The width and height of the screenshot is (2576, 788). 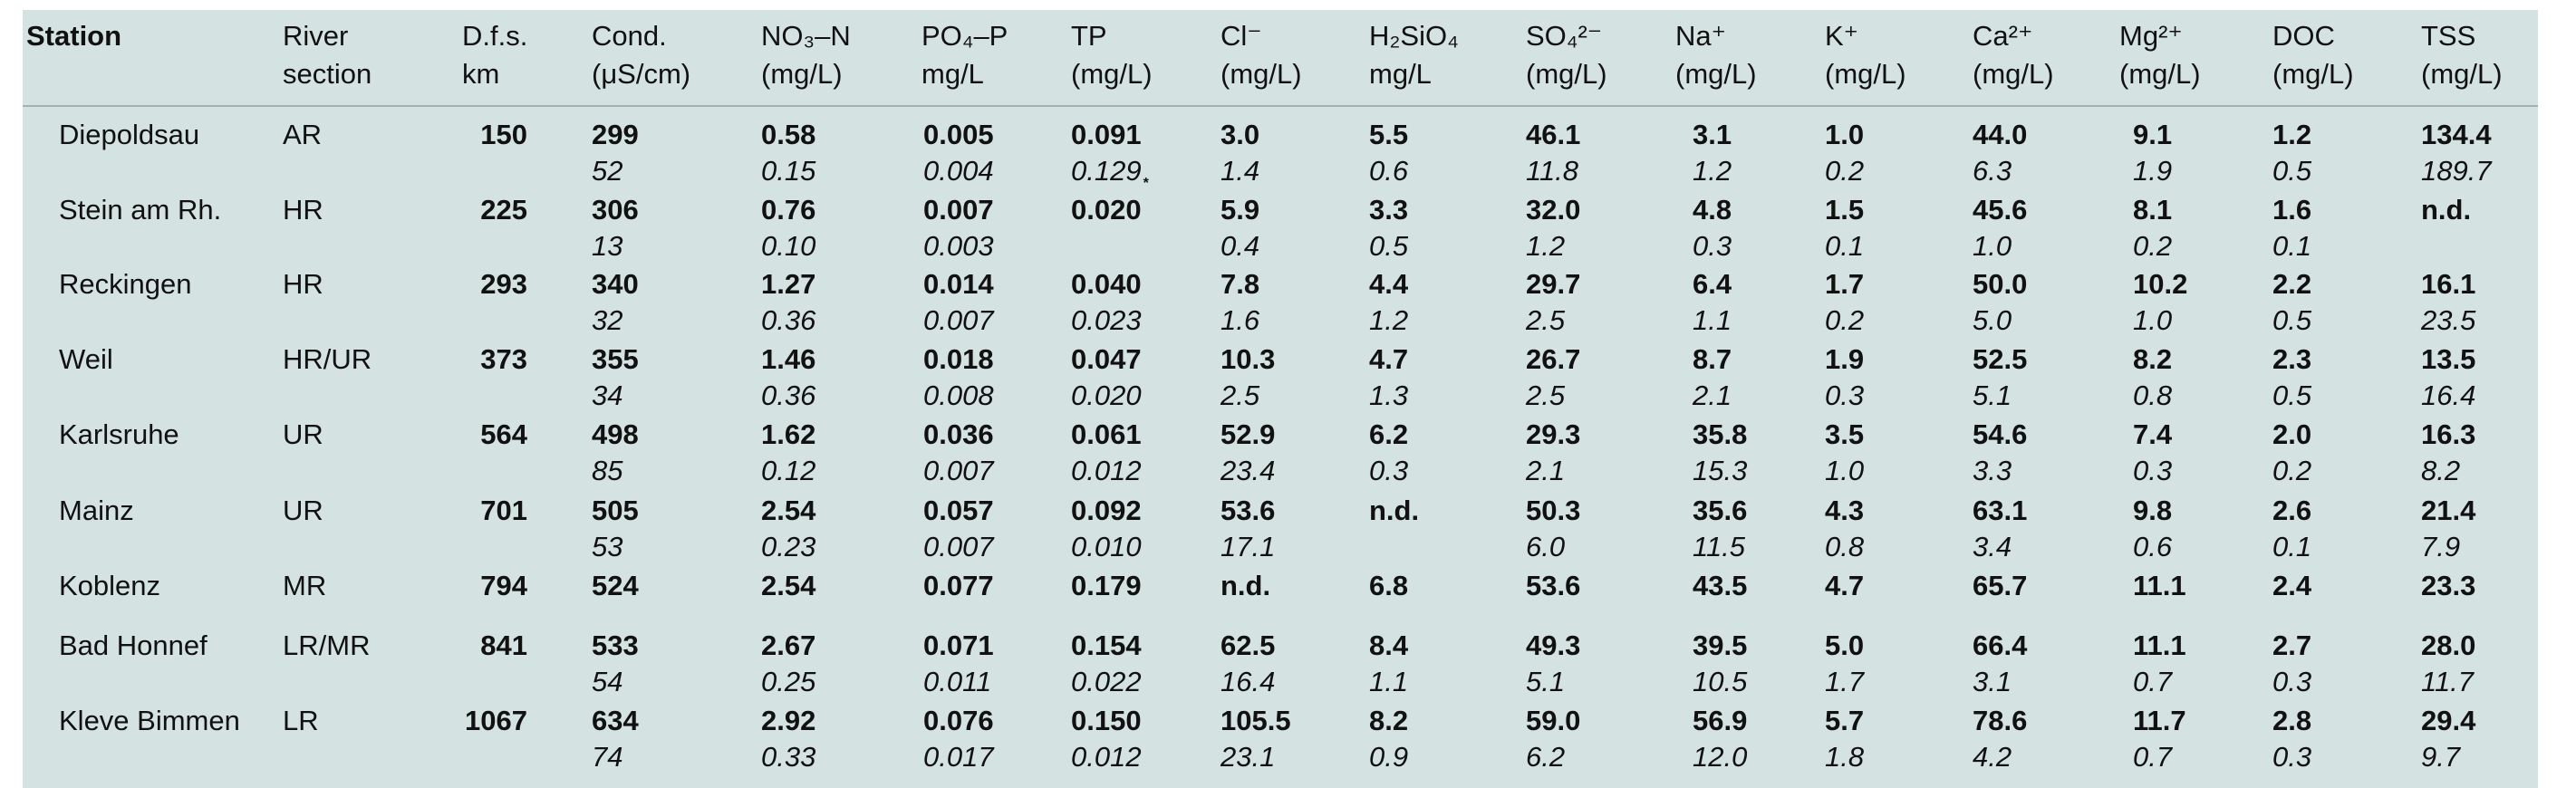 I want to click on mean-value: 0.58, so click(x=788, y=134).